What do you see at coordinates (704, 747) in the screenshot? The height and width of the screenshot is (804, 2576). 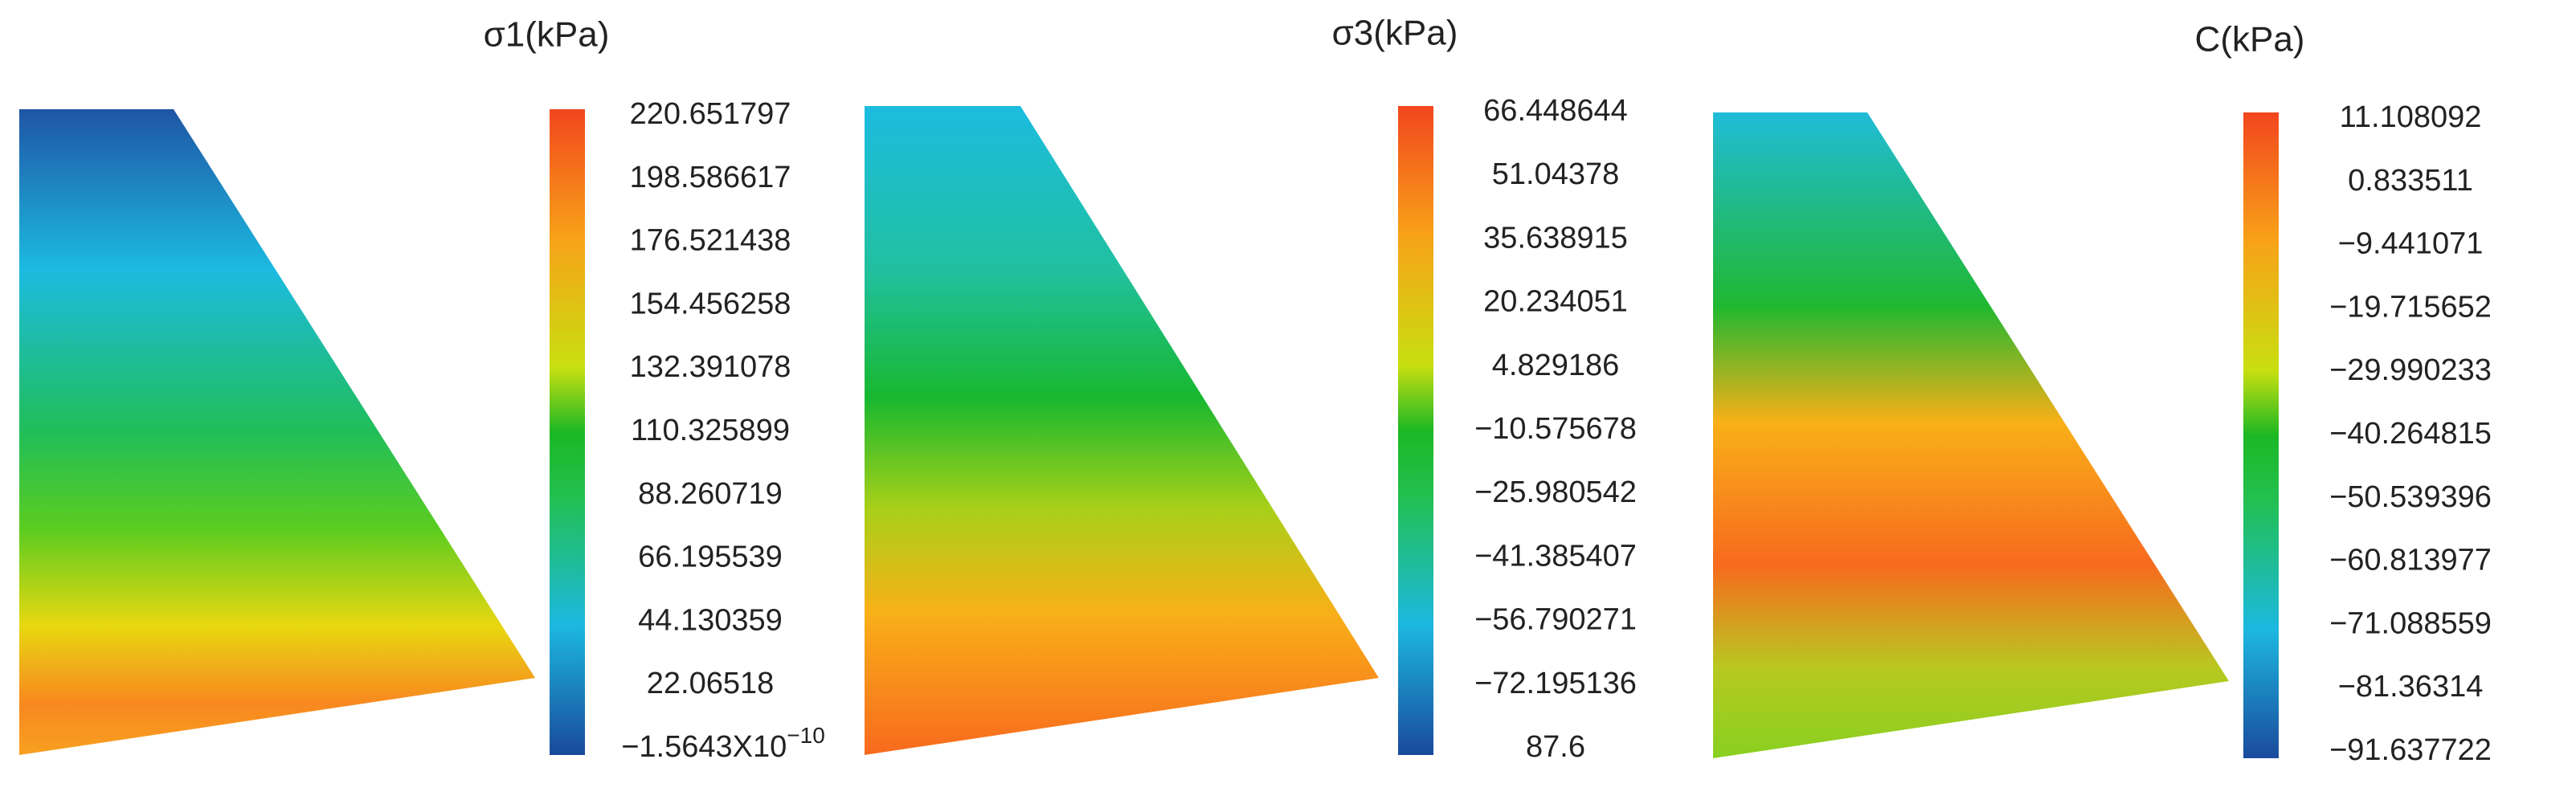 I see `label-base: −1.5643X10` at bounding box center [704, 747].